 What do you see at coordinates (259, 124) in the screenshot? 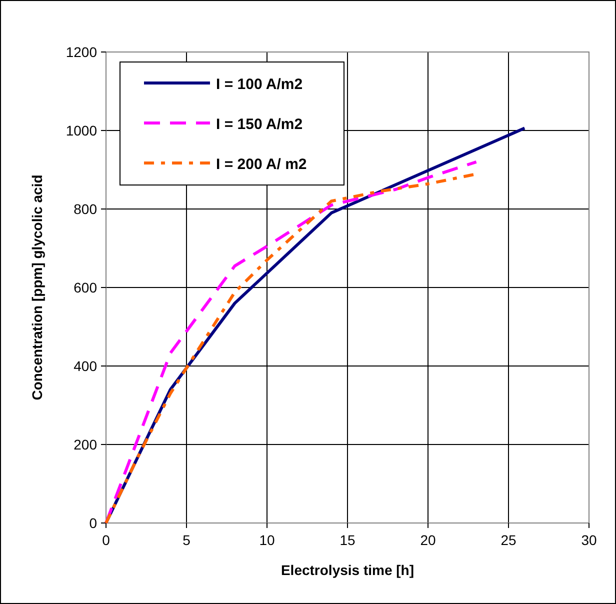
I see `legend-label: I = 150 A/m2` at bounding box center [259, 124].